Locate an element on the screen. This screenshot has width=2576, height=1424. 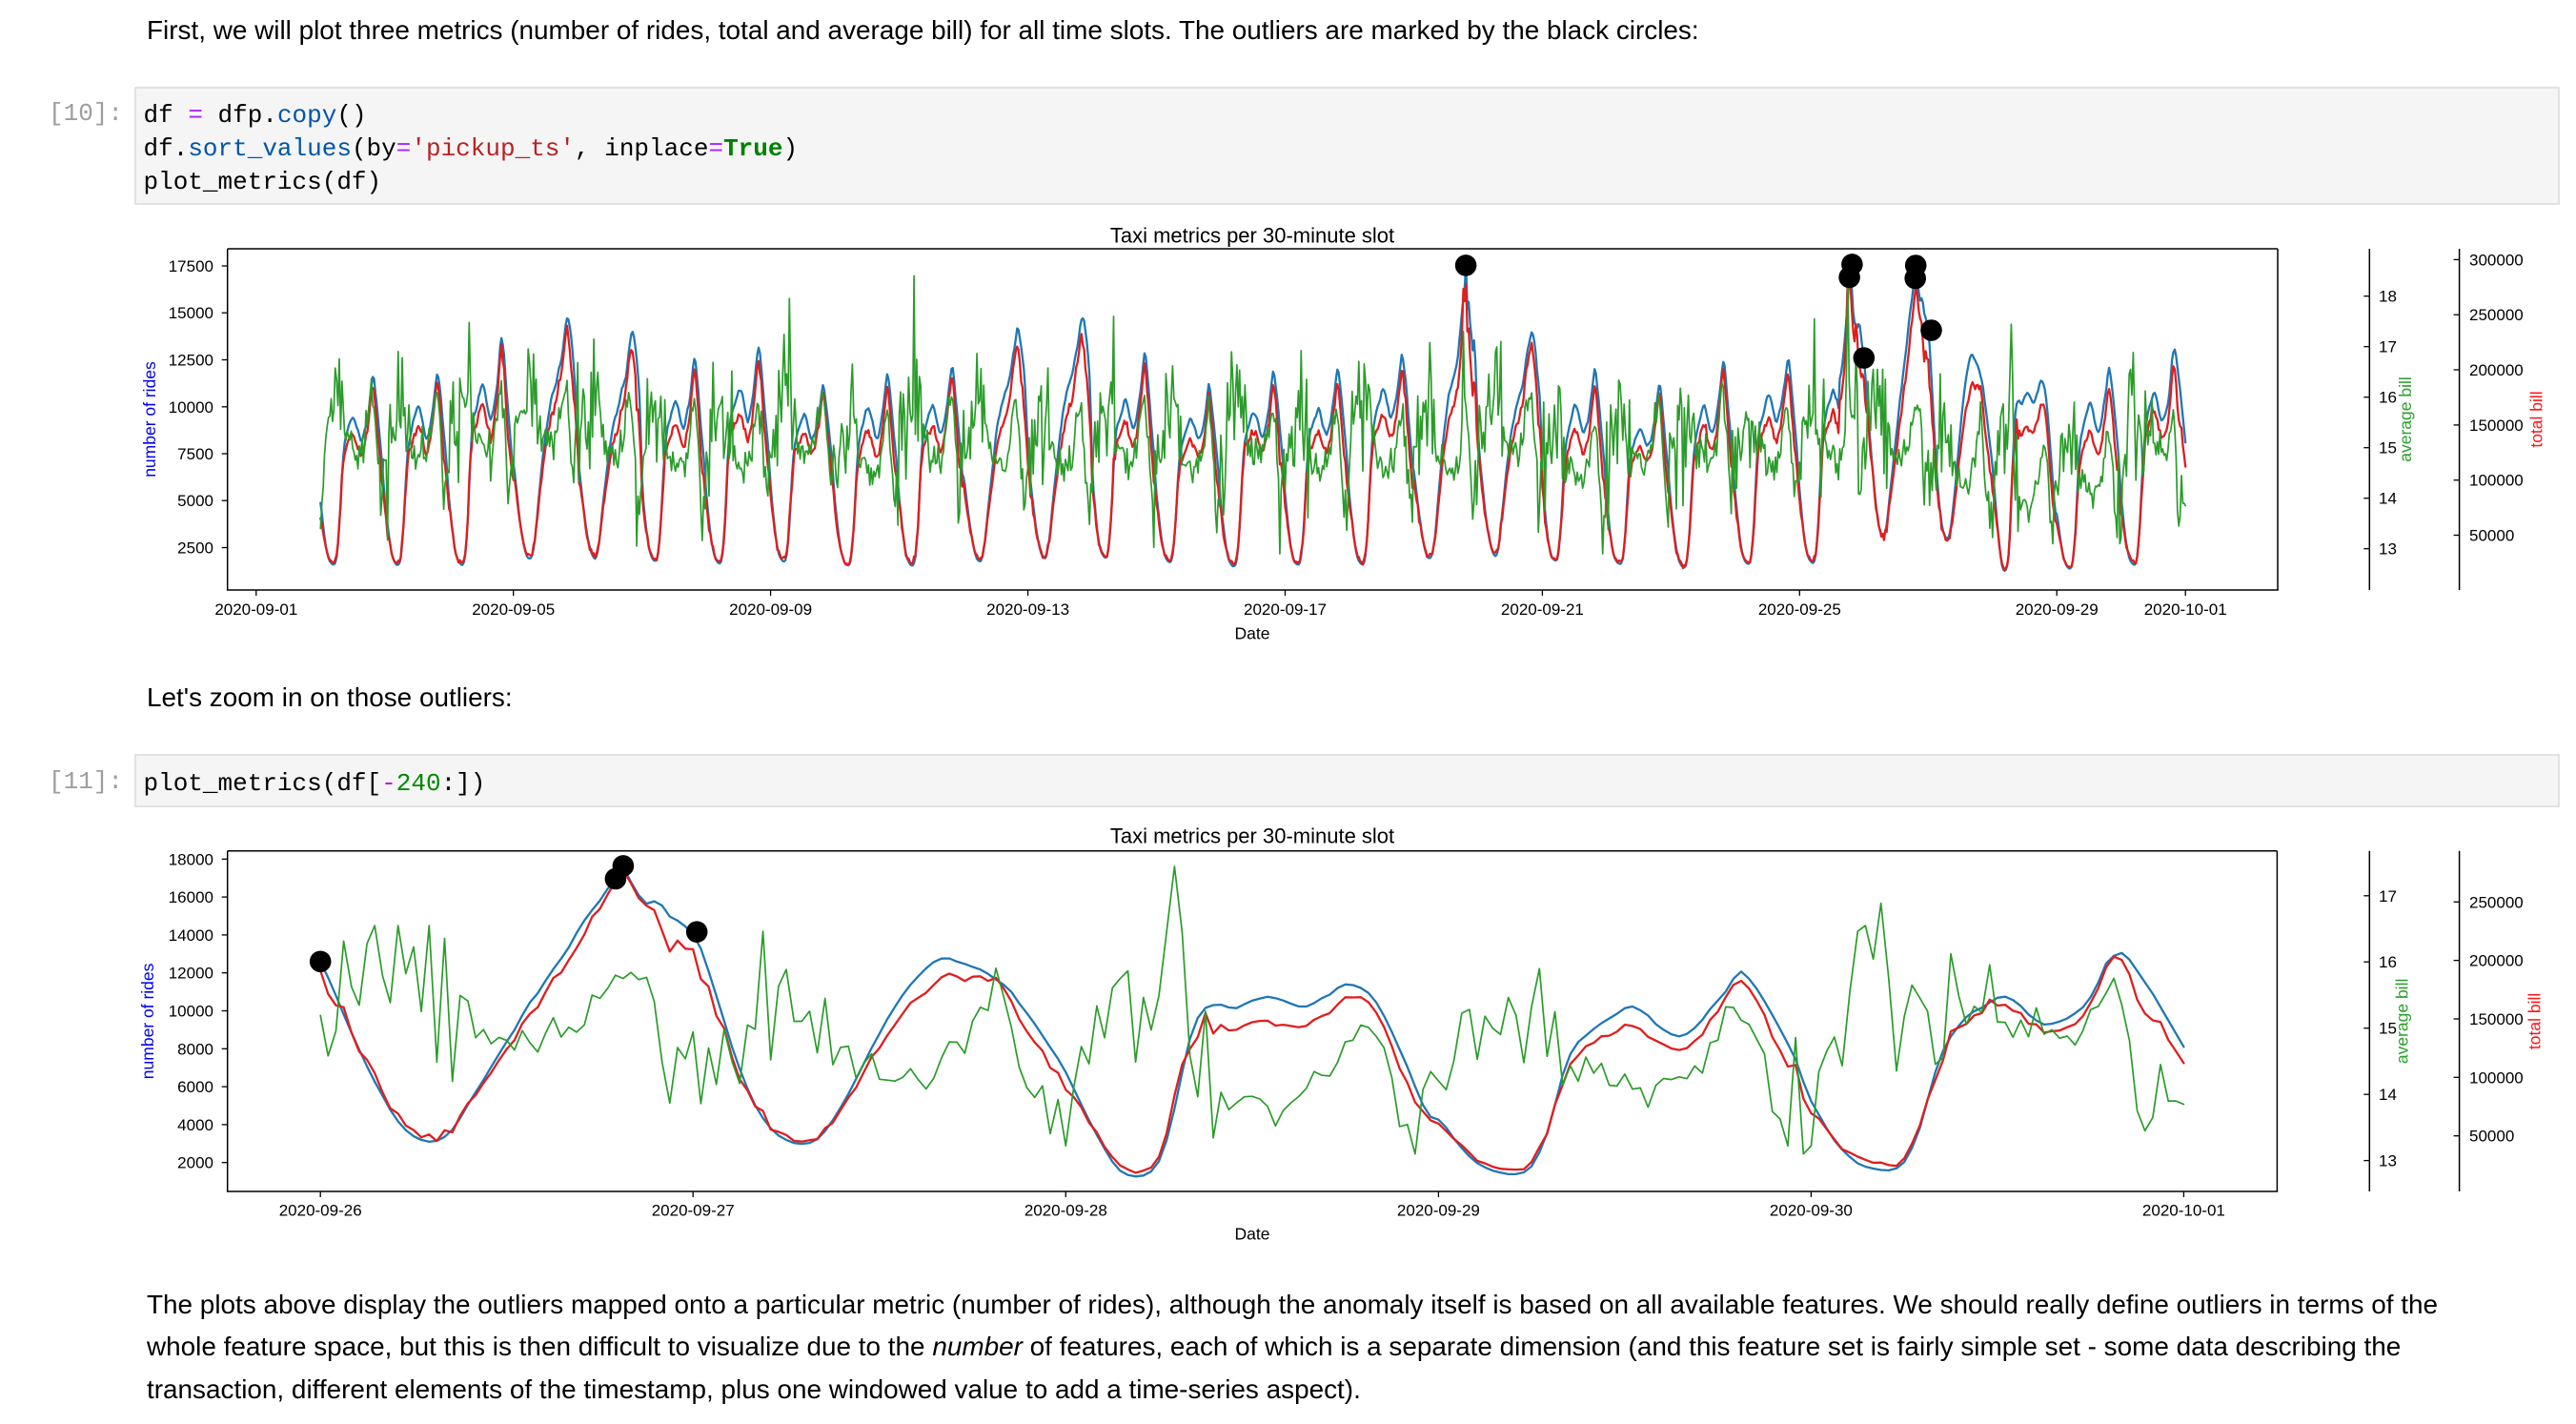
svg-text: 12000 is located at coordinates (191, 974).